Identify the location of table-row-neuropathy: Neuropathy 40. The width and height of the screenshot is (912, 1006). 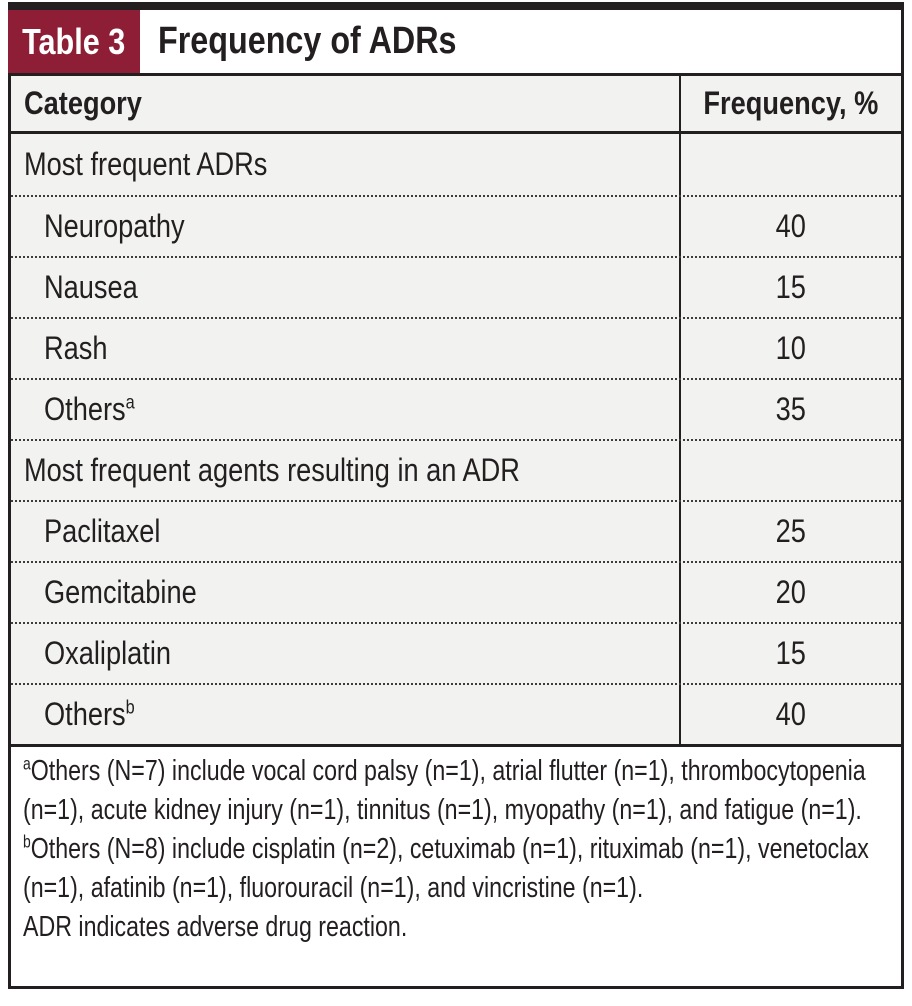
(456, 225).